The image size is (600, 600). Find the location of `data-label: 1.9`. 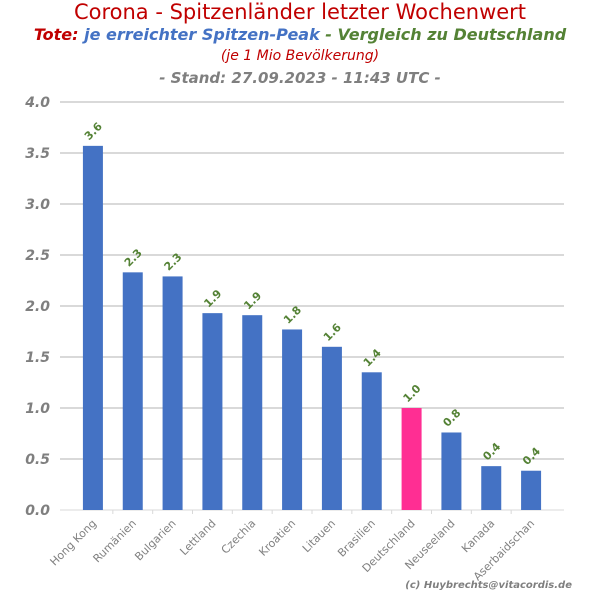

data-label: 1.9 is located at coordinates (252, 300).